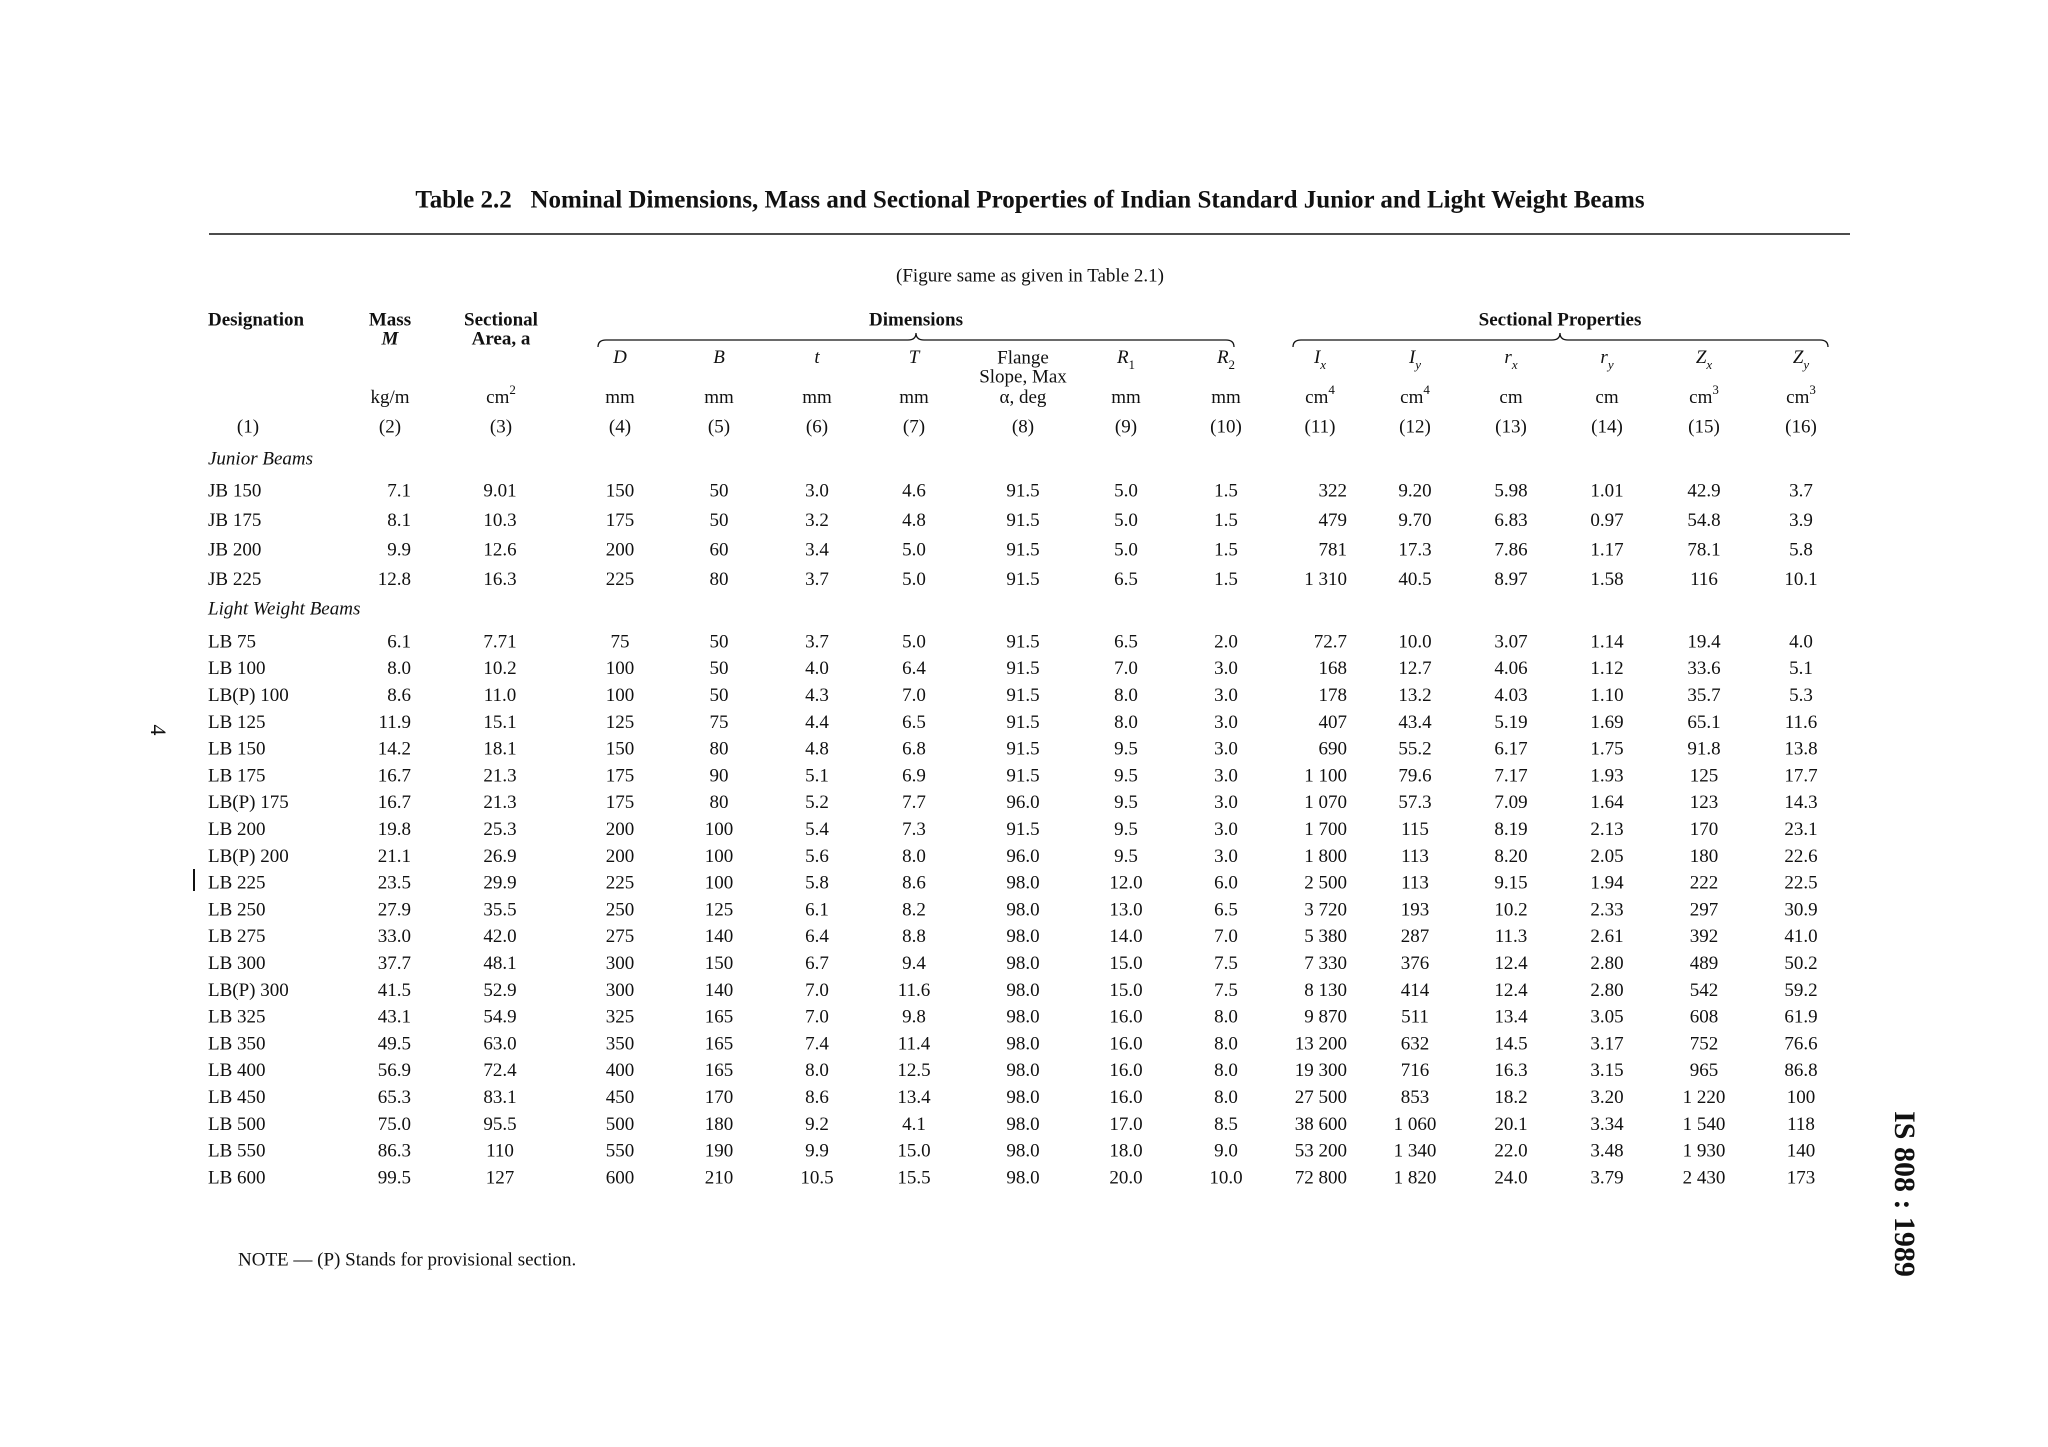 This screenshot has width=2048, height=1447. Describe the element at coordinates (1704, 1097) in the screenshot. I see `cell: 1 220` at that location.